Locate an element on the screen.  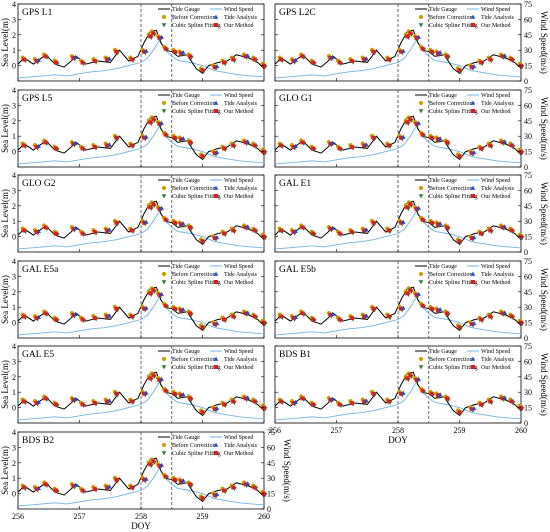
panel-title: GAL E5b is located at coordinates (297, 270).